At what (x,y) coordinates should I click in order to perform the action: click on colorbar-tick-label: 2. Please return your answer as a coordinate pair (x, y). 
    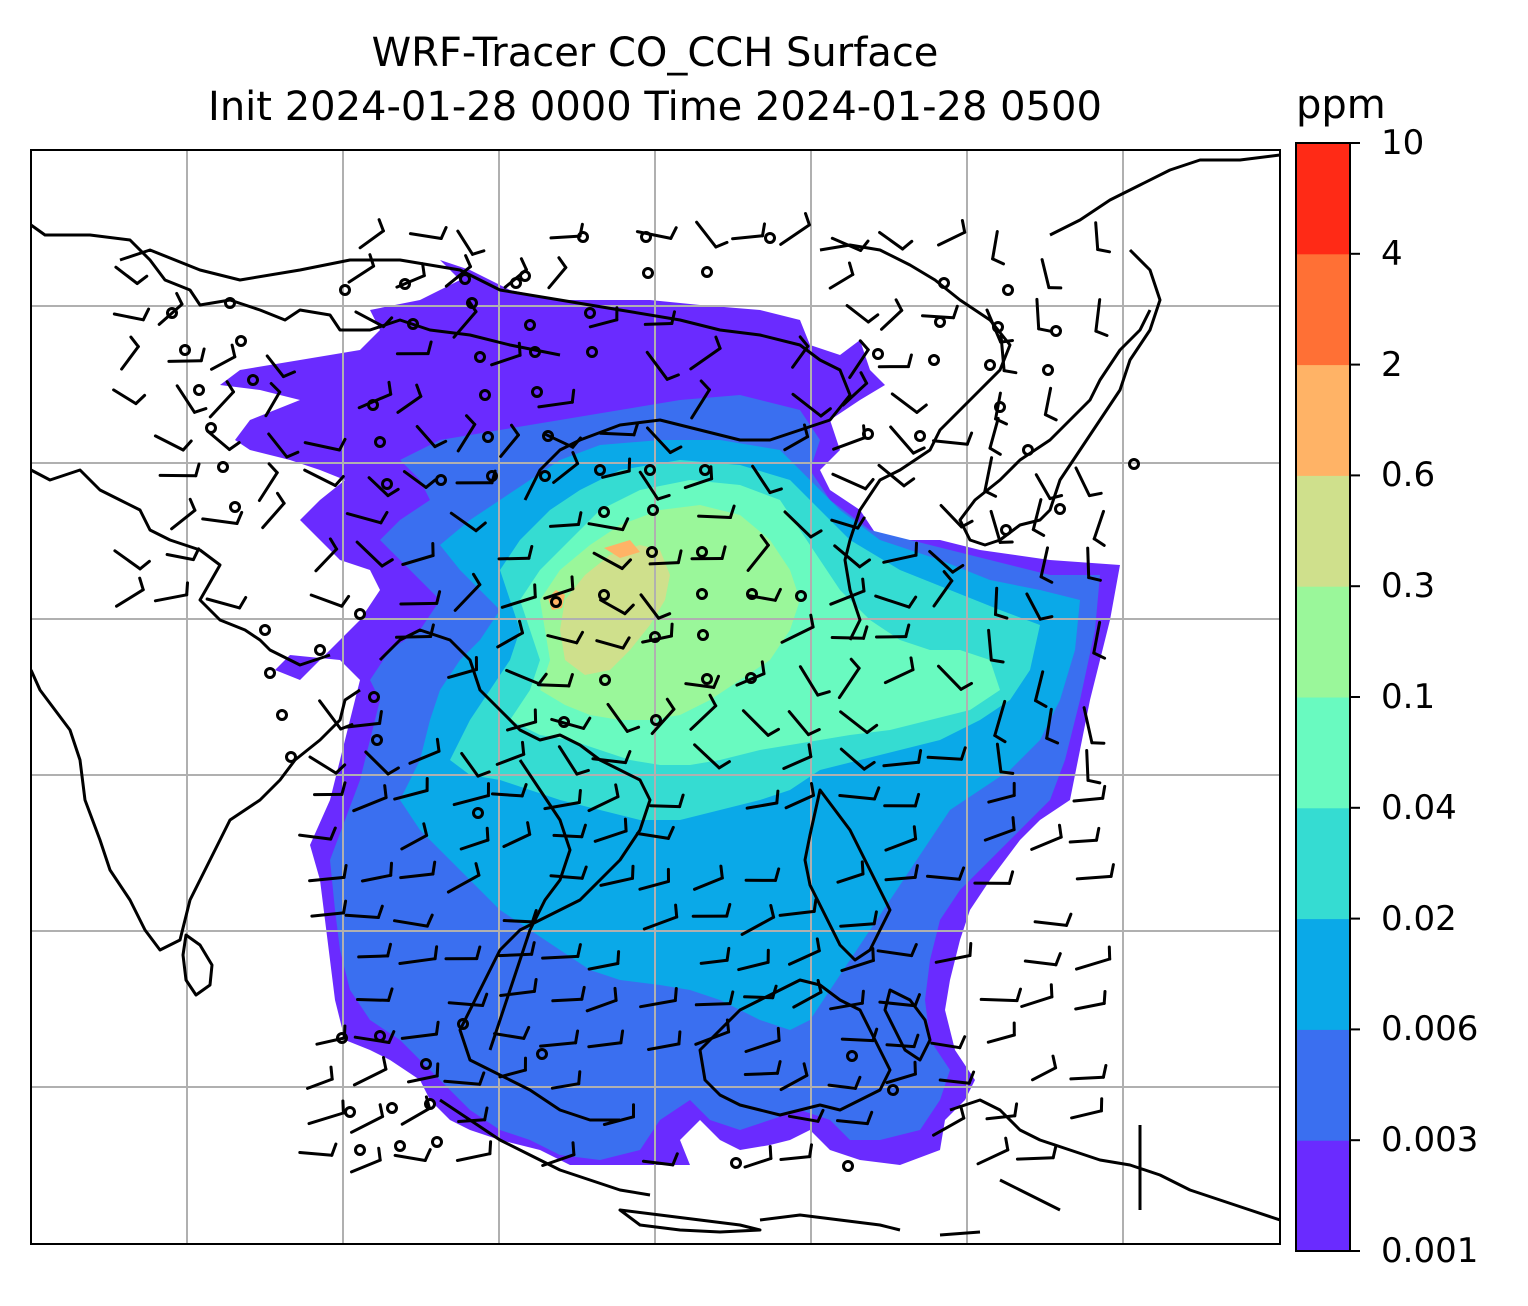
    Looking at the image, I should click on (1392, 364).